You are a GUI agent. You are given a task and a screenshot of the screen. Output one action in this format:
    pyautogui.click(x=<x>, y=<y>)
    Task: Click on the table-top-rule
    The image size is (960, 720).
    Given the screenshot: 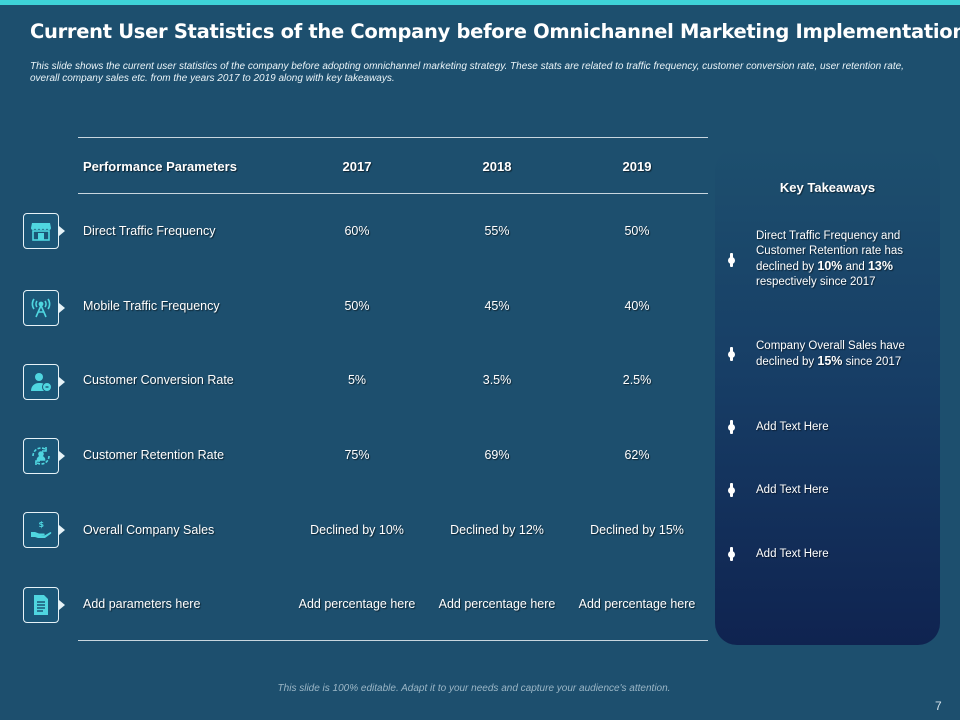 What is the action you would take?
    pyautogui.click(x=393, y=137)
    